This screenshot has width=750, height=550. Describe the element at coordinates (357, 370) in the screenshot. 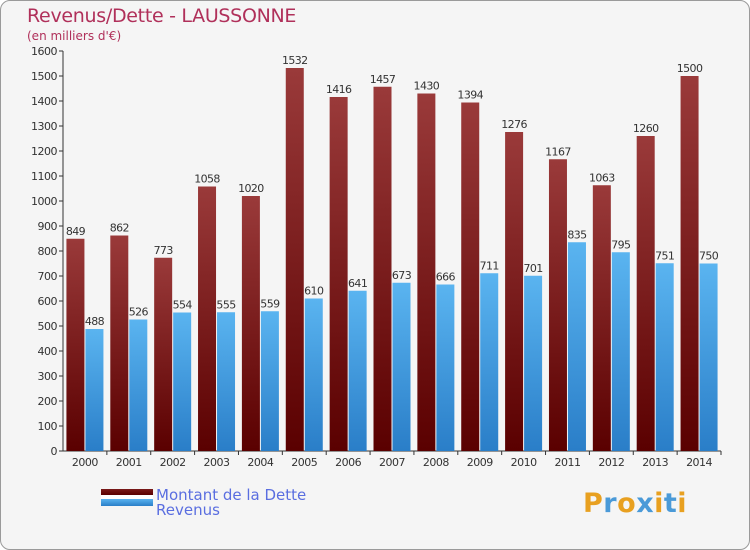

I see `bar-revenue-2006` at that location.